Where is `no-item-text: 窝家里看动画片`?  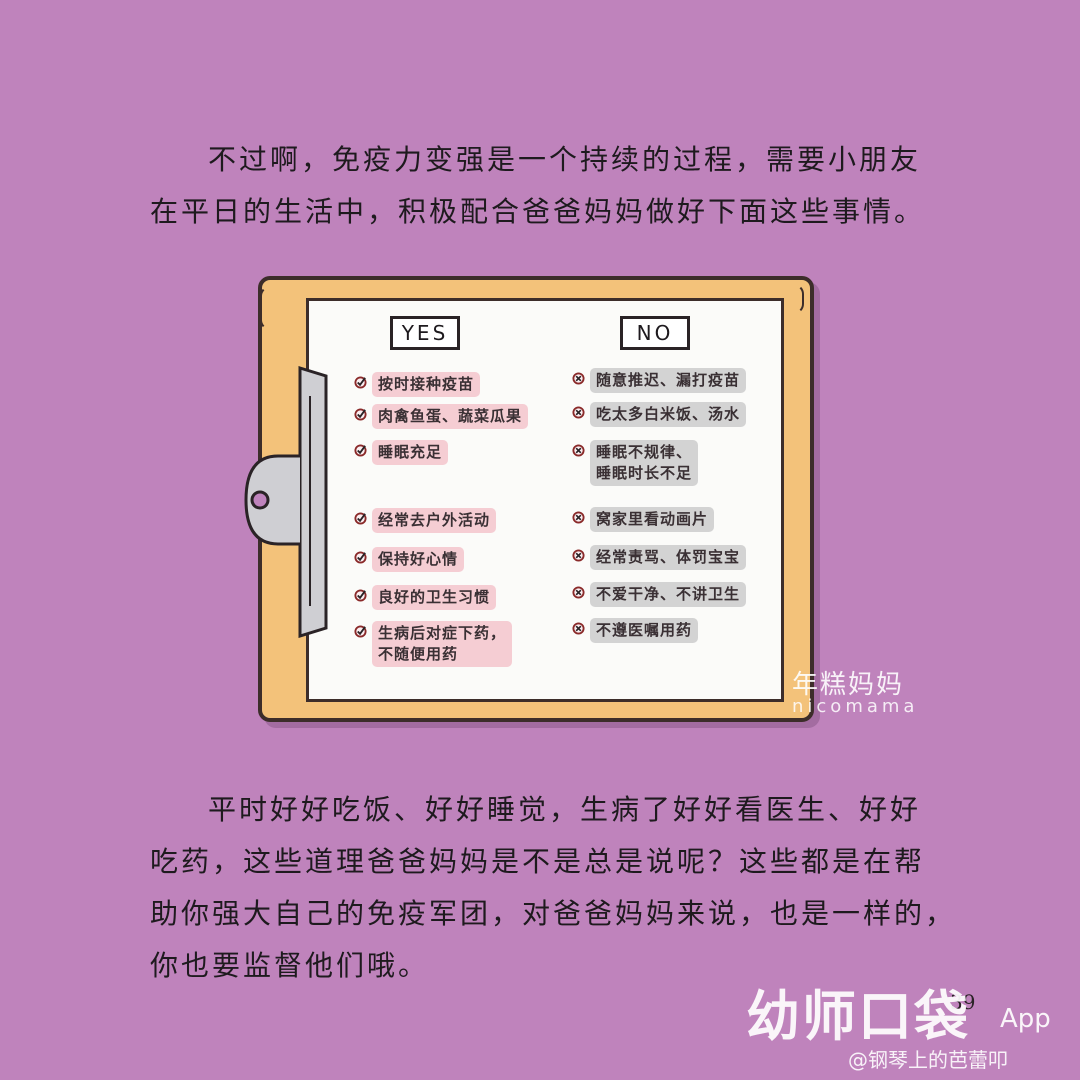 no-item-text: 窝家里看动画片 is located at coordinates (652, 519).